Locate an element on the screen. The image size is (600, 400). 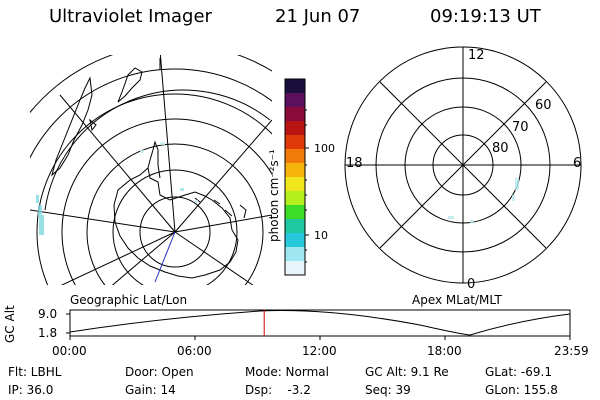
info-gc-alt: GC Alt: 9.1 Re is located at coordinates (407, 372).